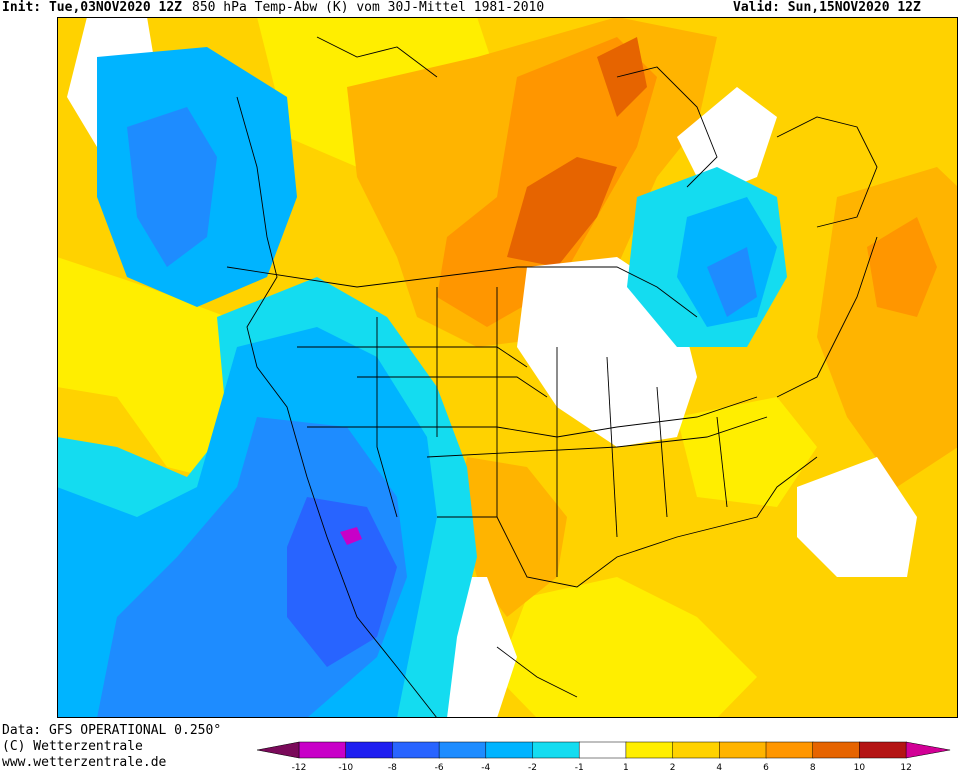  I want to click on colorbar-tick-label: 8, so click(813, 768).